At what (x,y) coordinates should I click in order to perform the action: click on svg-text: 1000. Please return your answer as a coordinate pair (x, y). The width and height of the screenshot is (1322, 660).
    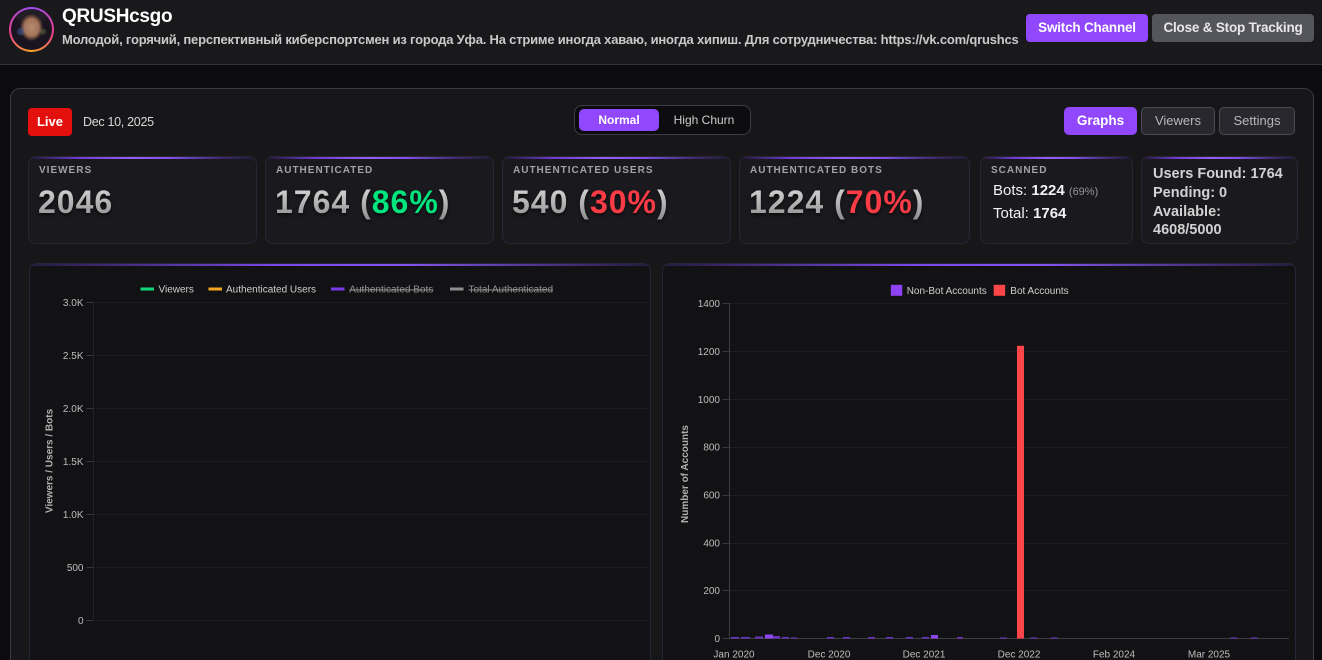
    Looking at the image, I should click on (709, 400).